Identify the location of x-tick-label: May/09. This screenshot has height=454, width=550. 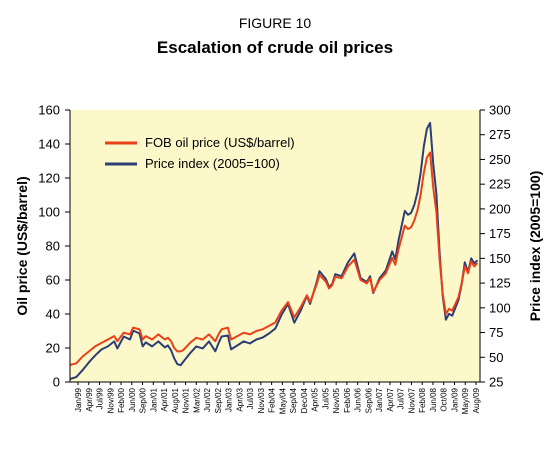
(465, 400).